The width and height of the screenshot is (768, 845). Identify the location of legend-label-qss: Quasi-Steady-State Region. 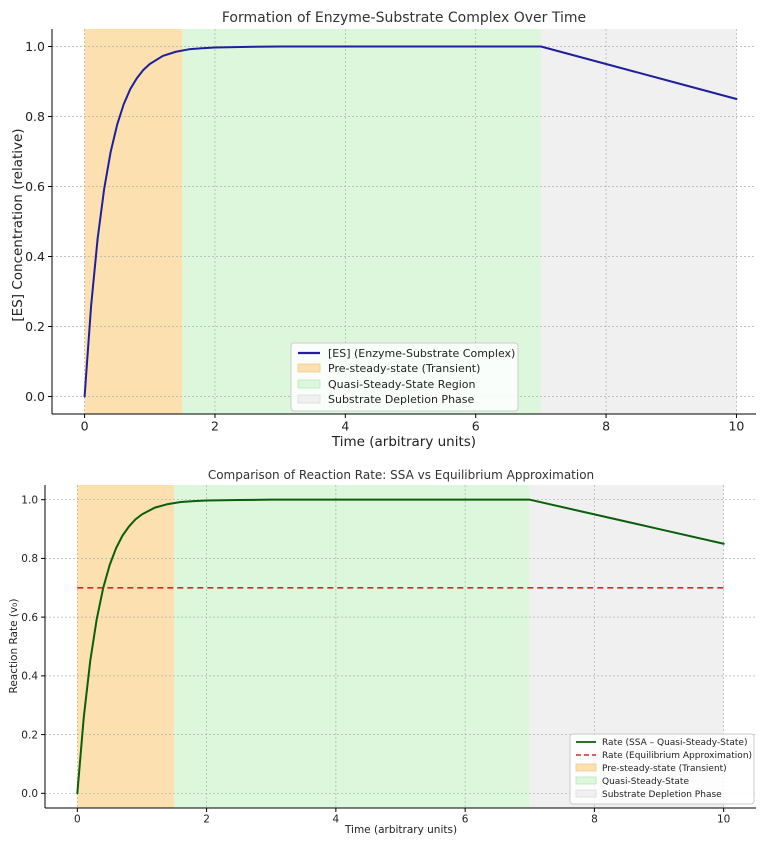
(401, 384).